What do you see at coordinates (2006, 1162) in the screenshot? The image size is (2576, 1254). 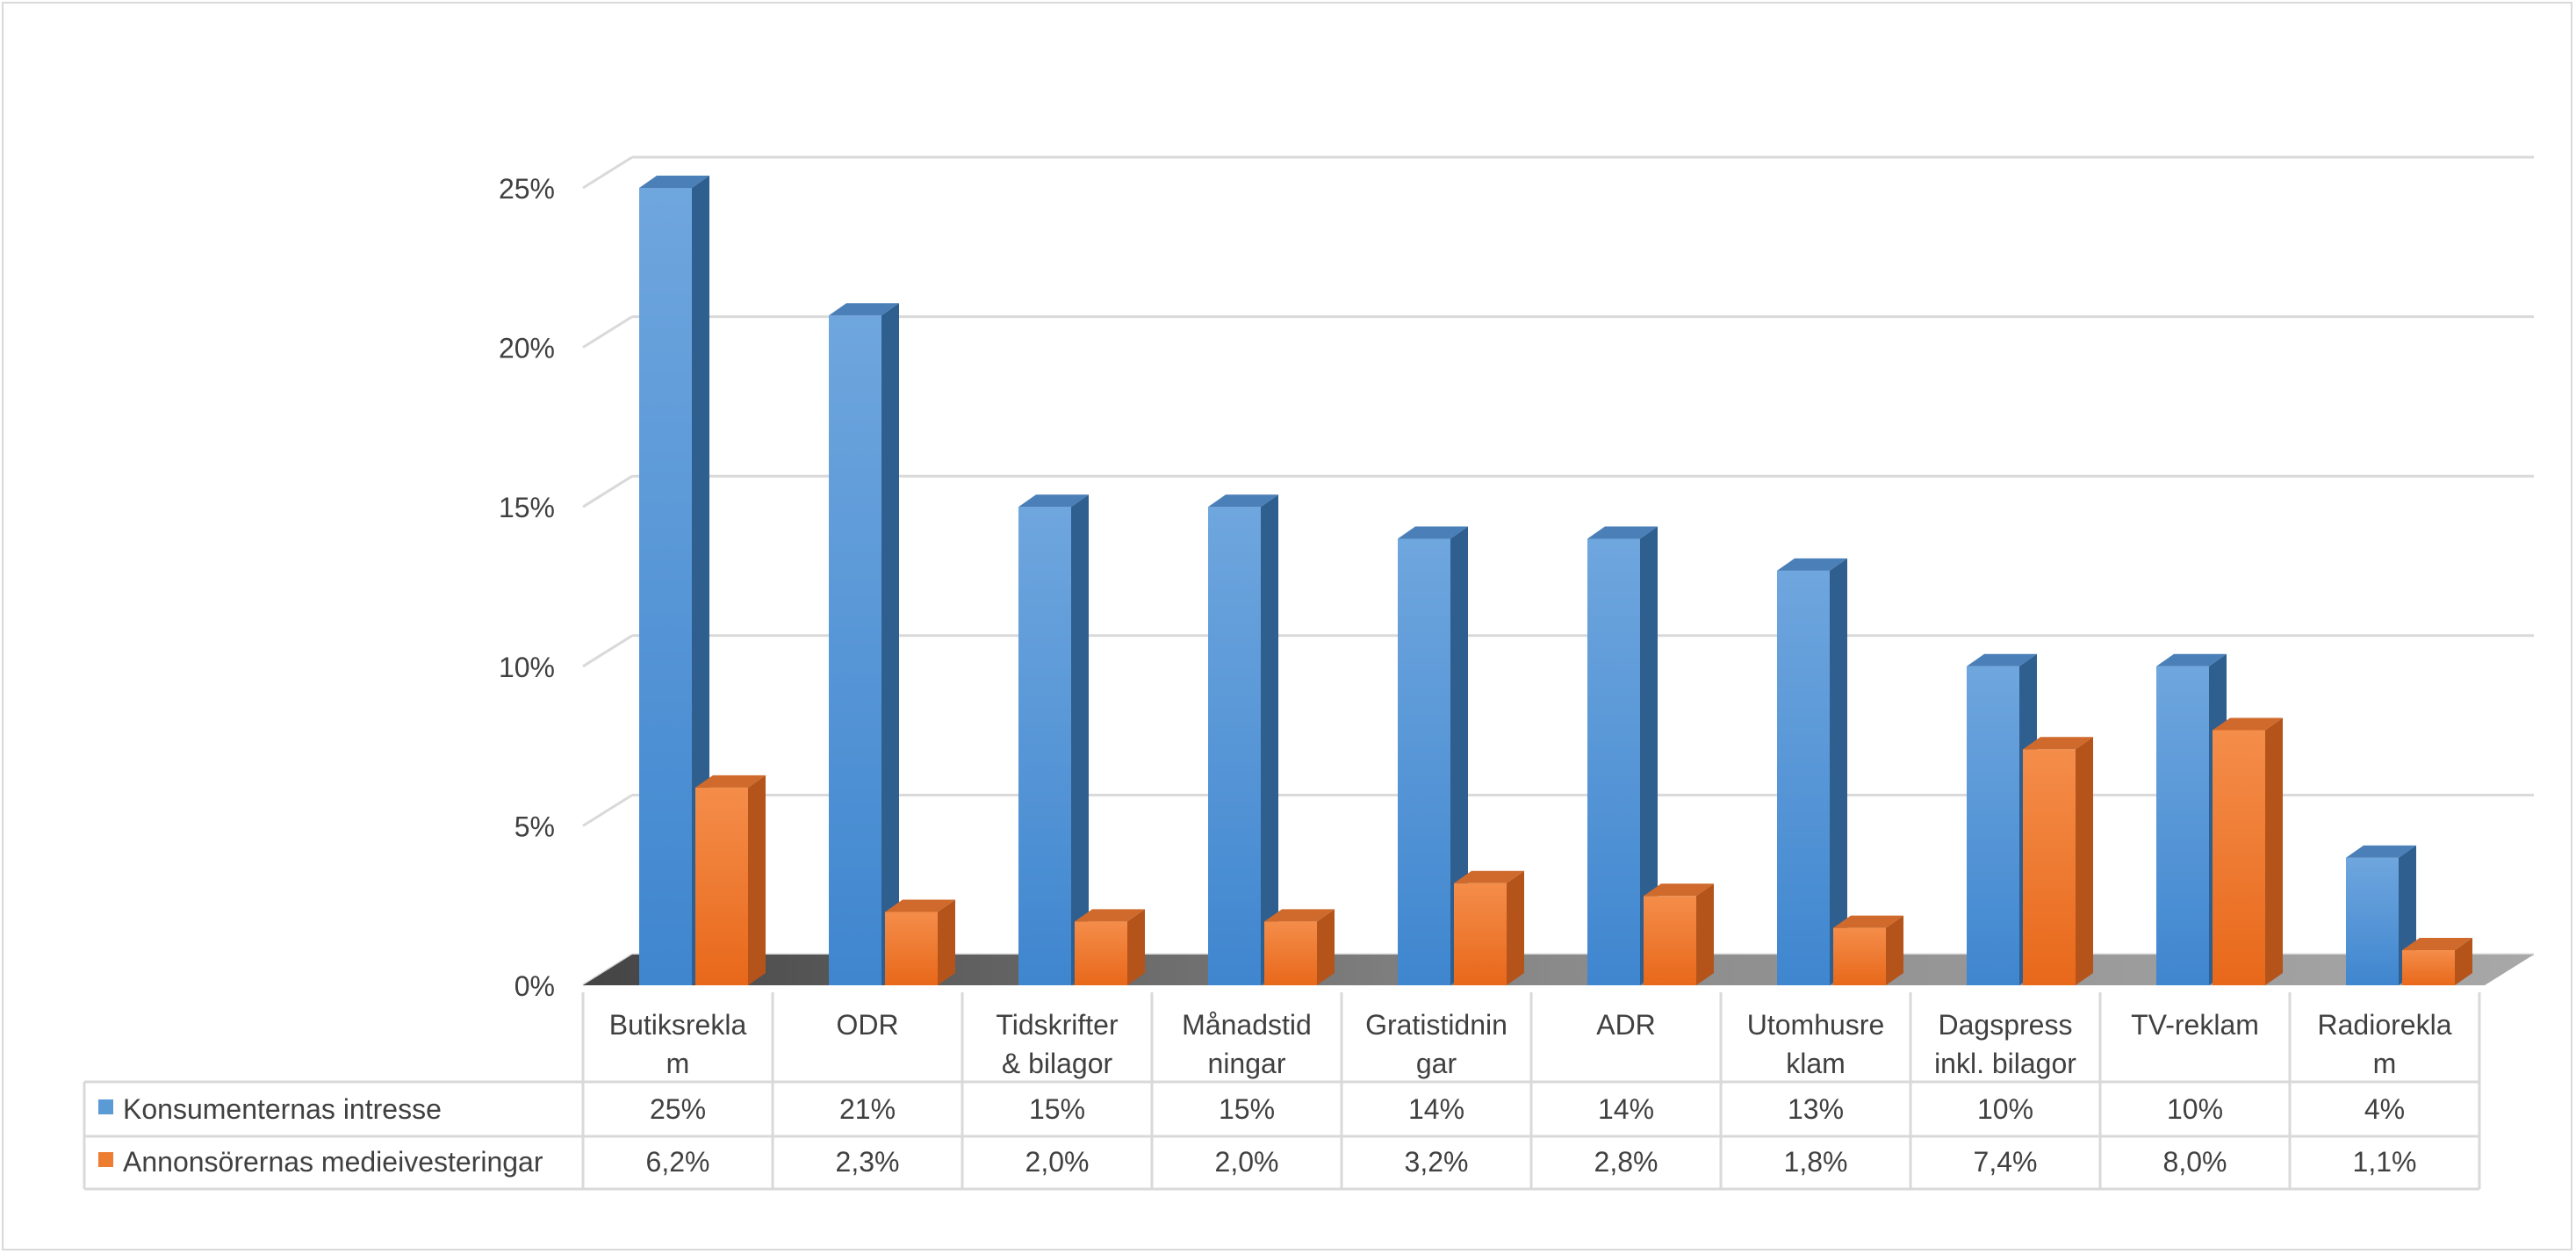 I see `table-cell: 7,4%` at bounding box center [2006, 1162].